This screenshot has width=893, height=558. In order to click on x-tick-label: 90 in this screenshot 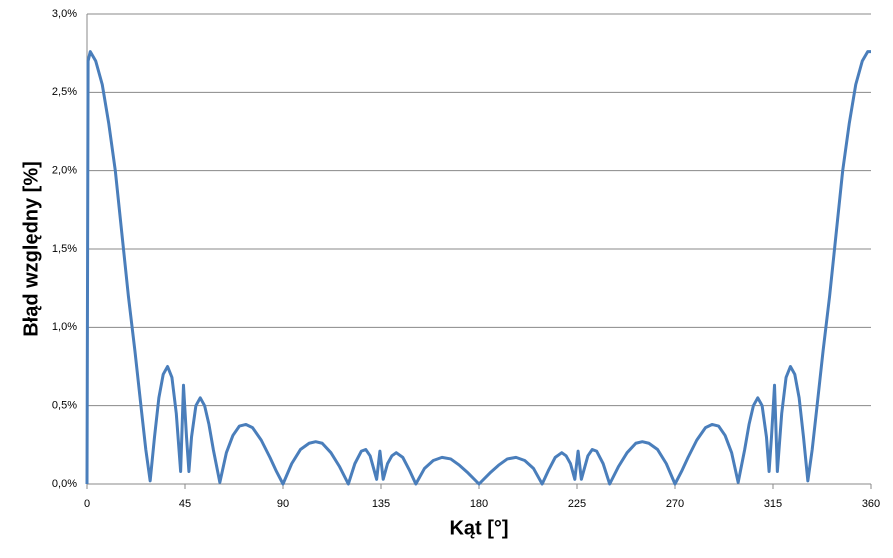, I will do `click(283, 504)`.